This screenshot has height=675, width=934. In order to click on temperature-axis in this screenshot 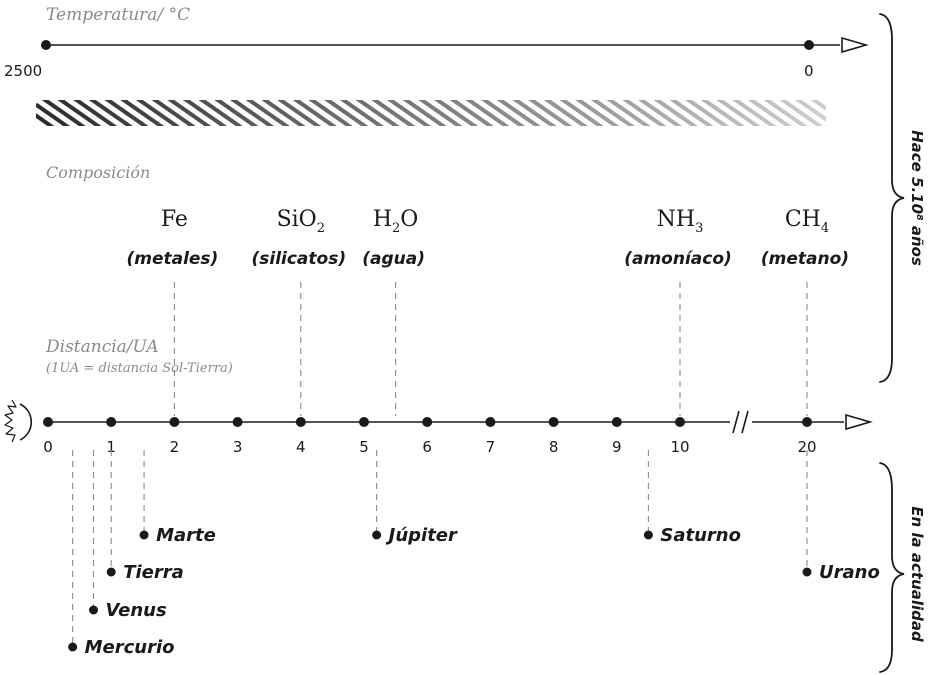, I will do `click(455, 45)`.